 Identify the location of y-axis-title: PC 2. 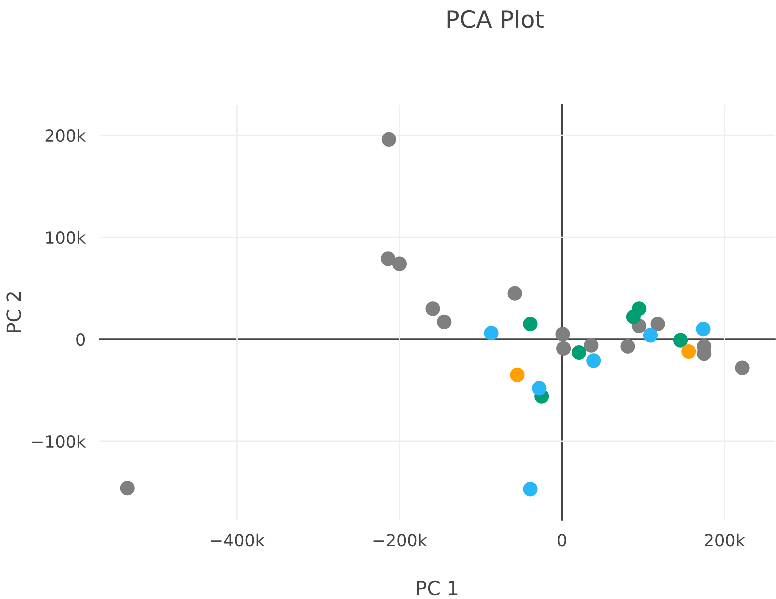
(14, 312).